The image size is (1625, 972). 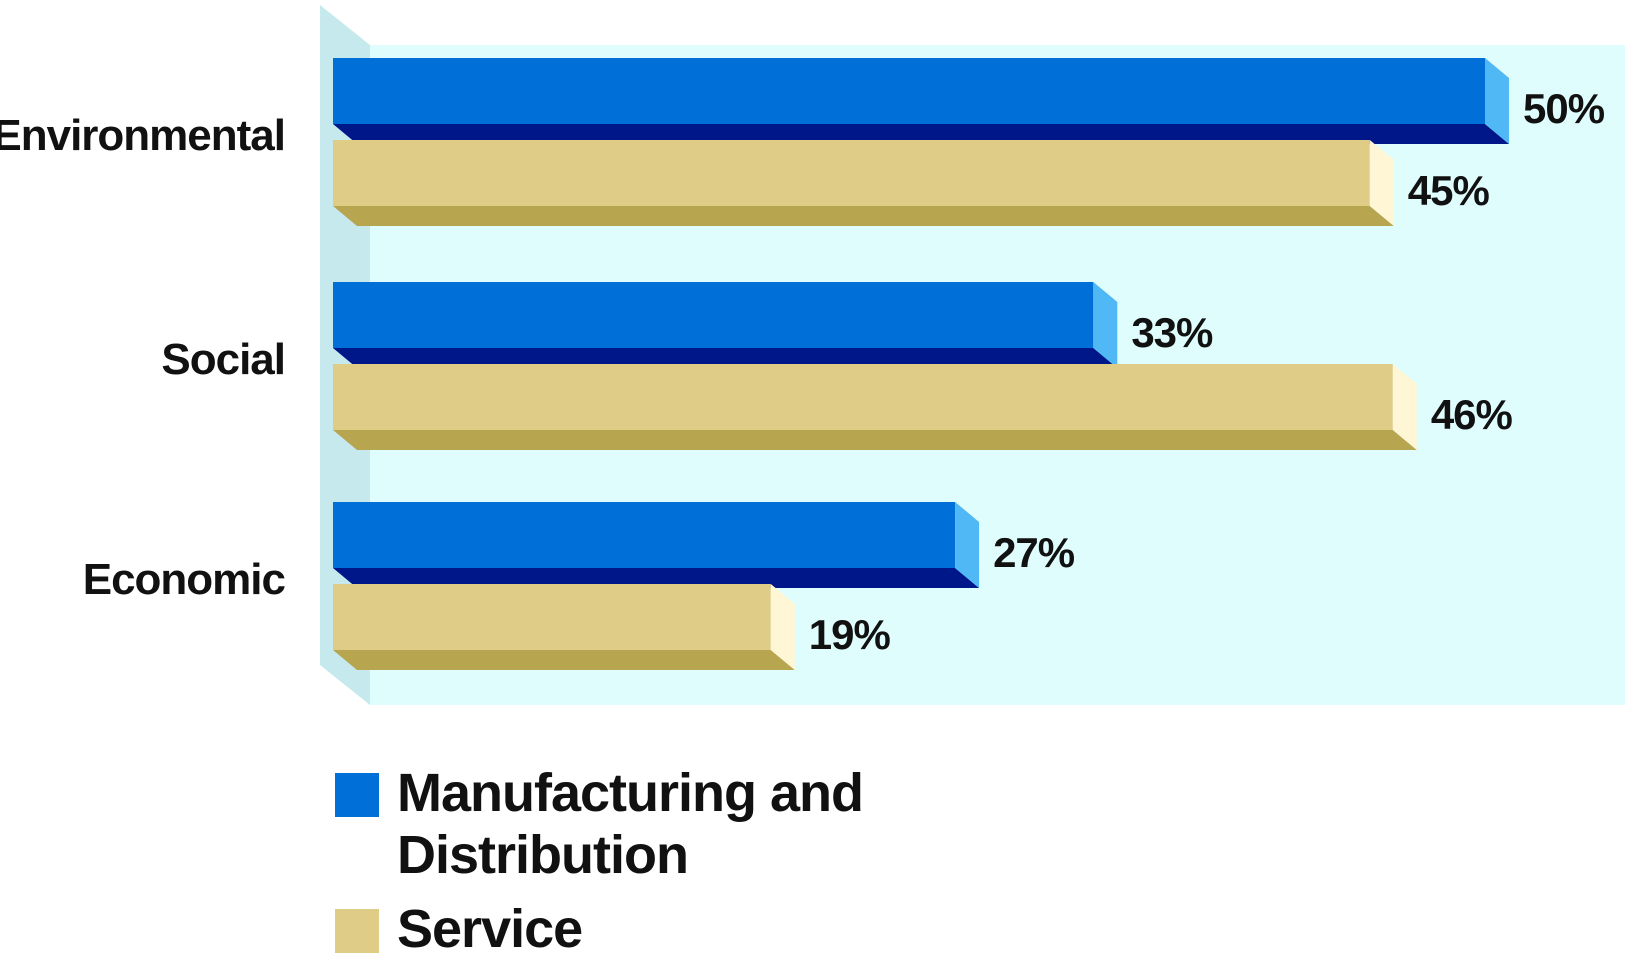 I want to click on legend: Manufacturing and Distribution Service, so click(x=685, y=867).